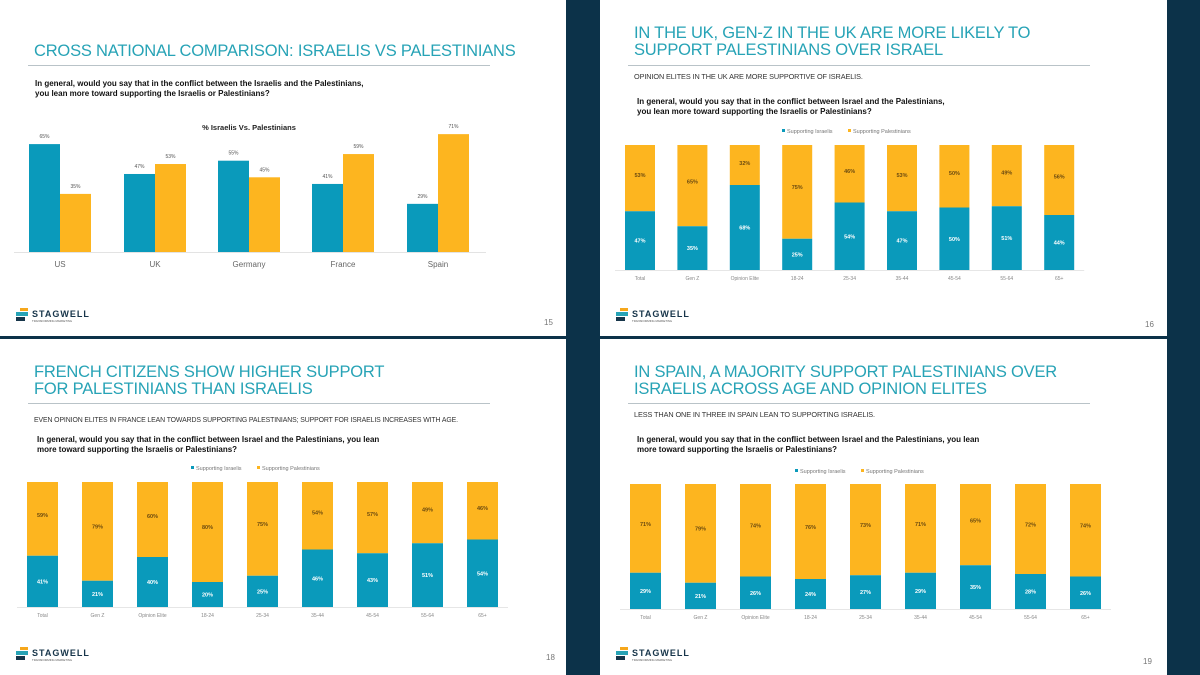 The height and width of the screenshot is (675, 1200). I want to click on data-label-israelis: 29%, so click(920, 592).